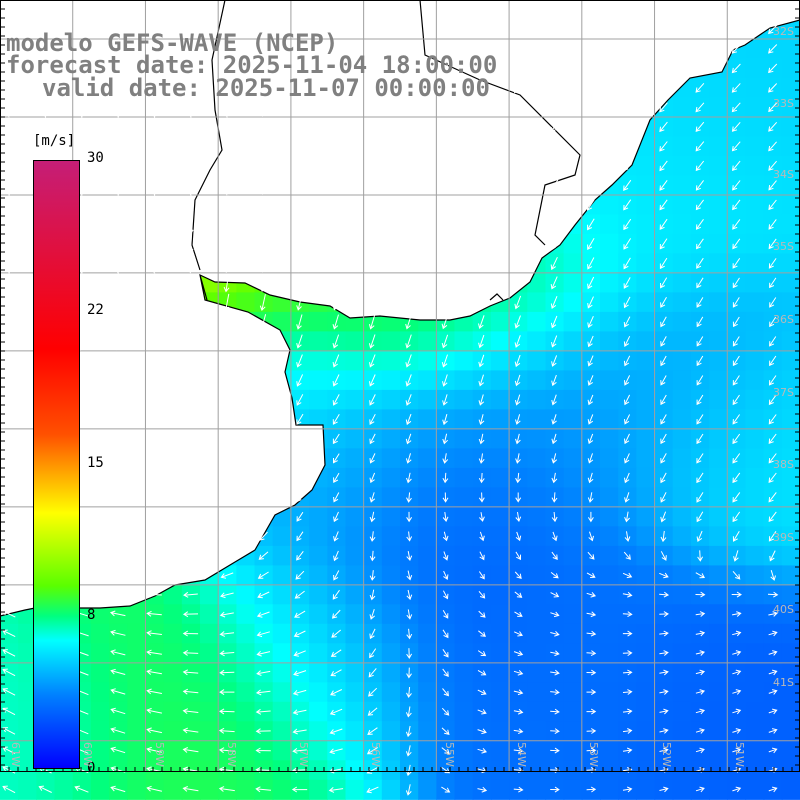  What do you see at coordinates (91, 768) in the screenshot?
I see `colorbar-tick-0: 0` at bounding box center [91, 768].